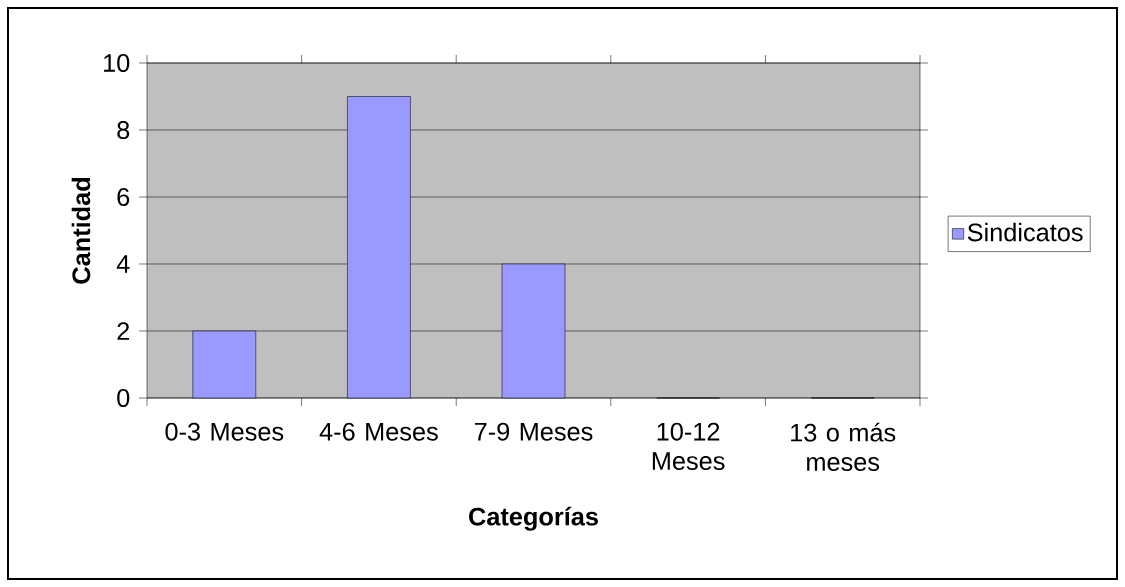 The width and height of the screenshot is (1125, 587). I want to click on x-axis-title: Categorías, so click(533, 518).